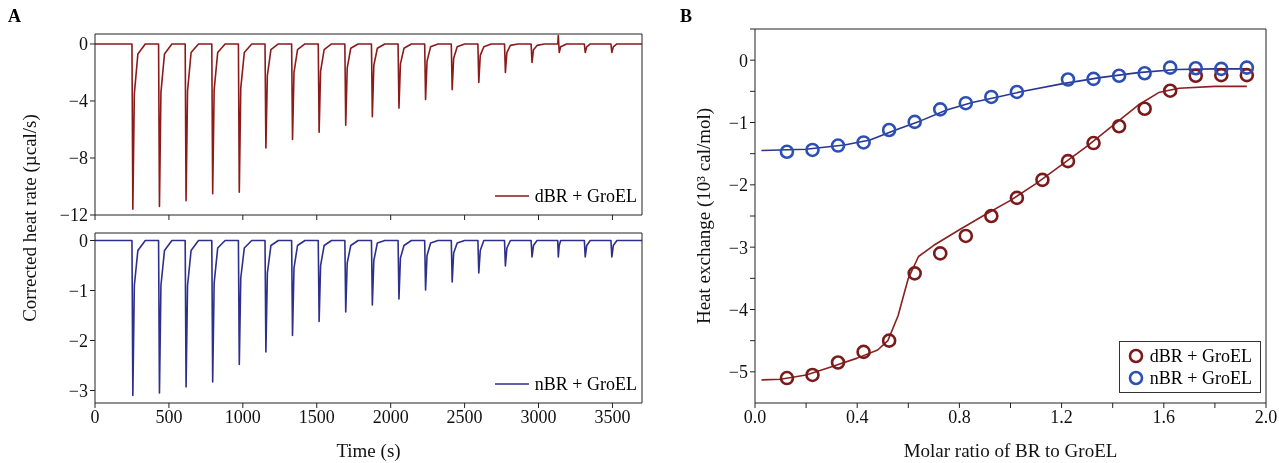  Describe the element at coordinates (14, 16) in the screenshot. I see `text: A` at that location.